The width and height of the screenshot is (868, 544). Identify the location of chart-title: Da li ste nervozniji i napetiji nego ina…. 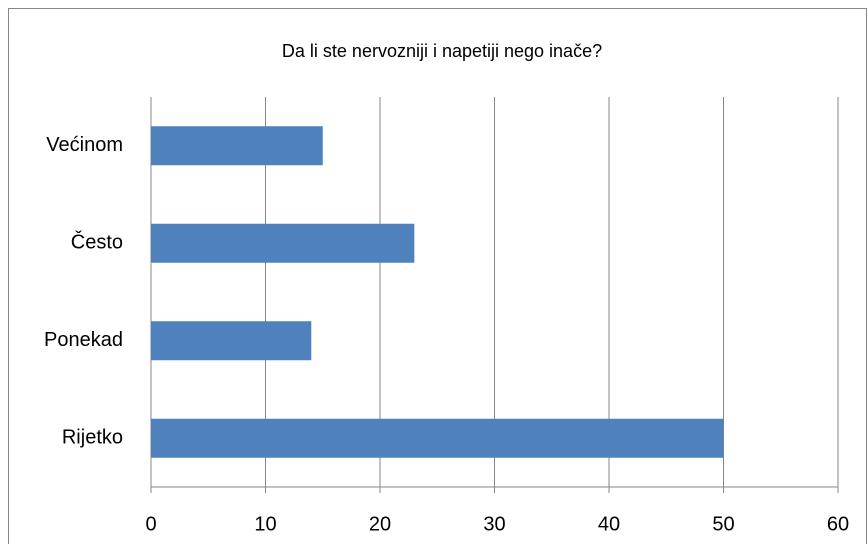
(442, 51).